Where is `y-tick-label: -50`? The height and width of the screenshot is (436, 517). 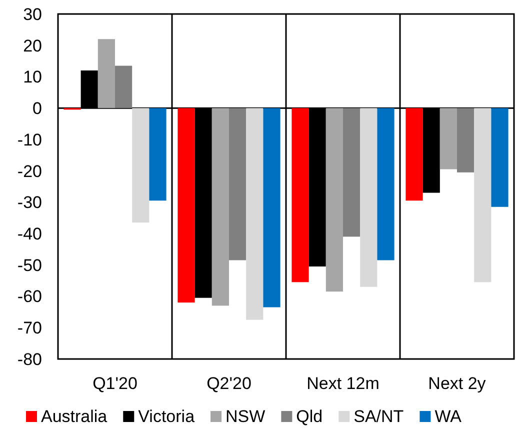 y-tick-label: -50 is located at coordinates (29, 265).